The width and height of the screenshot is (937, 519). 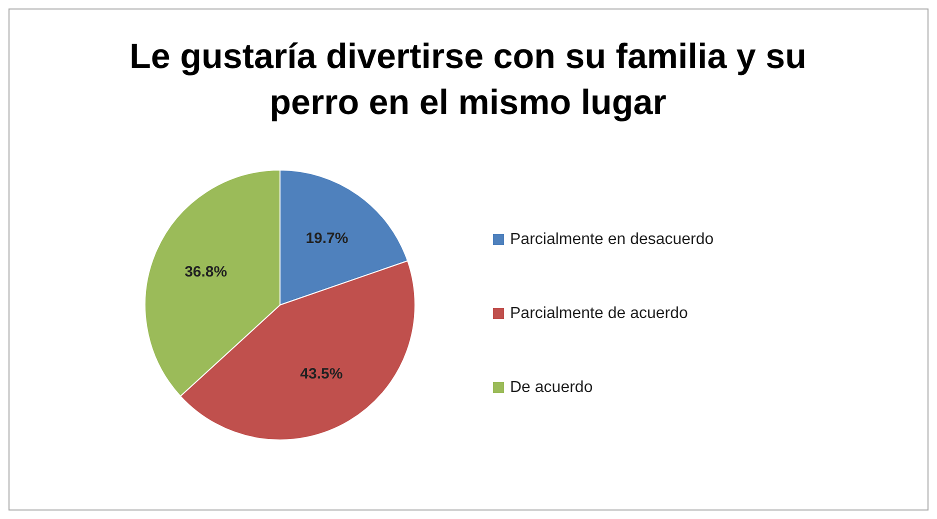 I want to click on legend-label: Parcialmente de acuerdo, so click(x=599, y=313).